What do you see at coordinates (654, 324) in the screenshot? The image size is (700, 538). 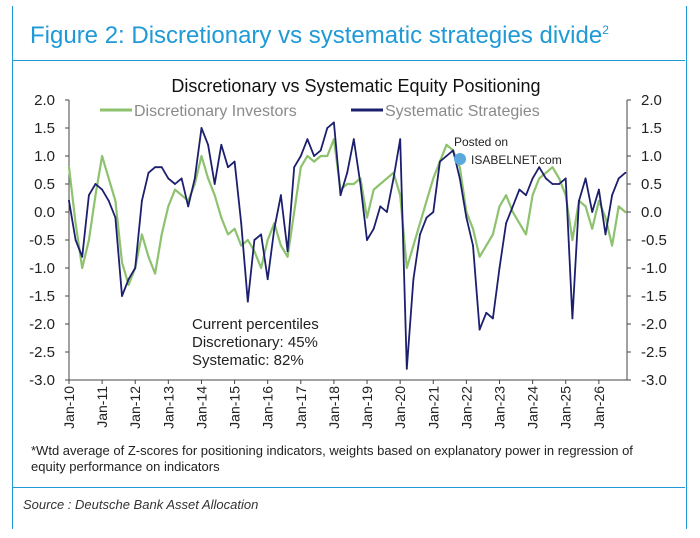 I see `y-tick-label-right: -2.0` at bounding box center [654, 324].